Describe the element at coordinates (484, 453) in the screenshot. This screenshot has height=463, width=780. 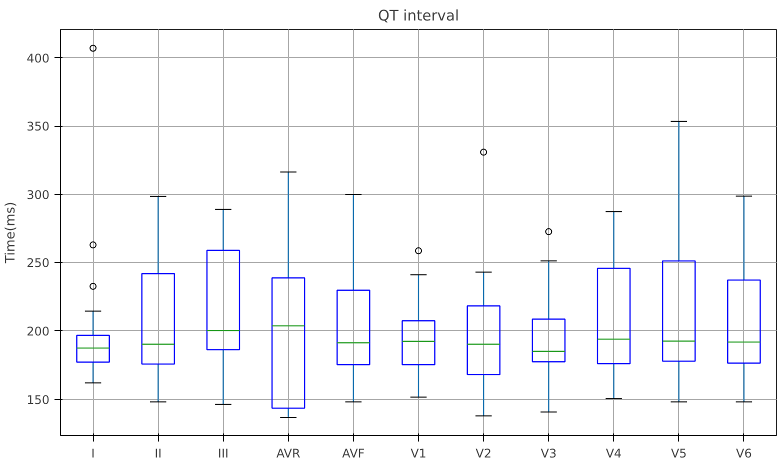
I see `x-tick-label: V2` at that location.